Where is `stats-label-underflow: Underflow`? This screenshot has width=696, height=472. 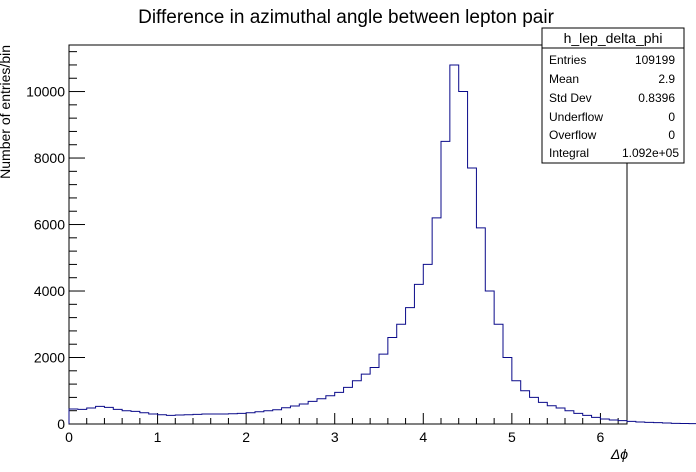
stats-label-underflow: Underflow is located at coordinates (576, 117).